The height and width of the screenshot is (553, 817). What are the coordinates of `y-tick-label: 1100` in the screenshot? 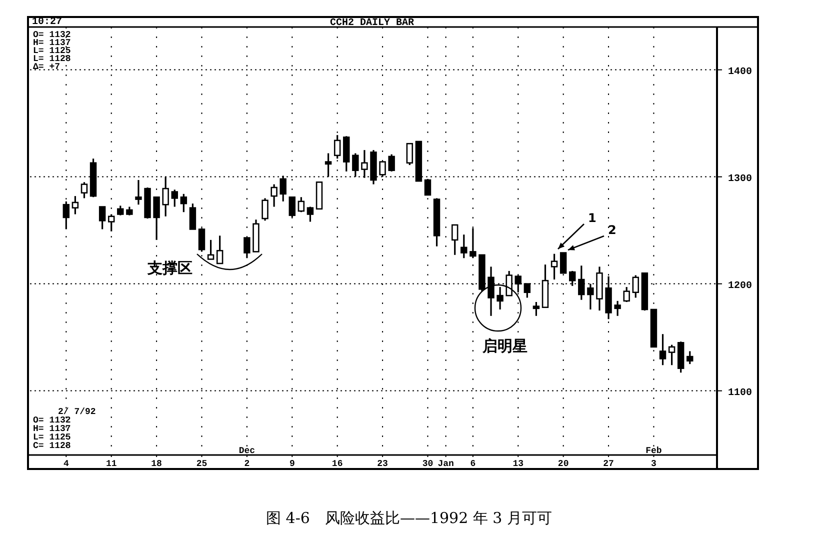 It's located at (740, 393).